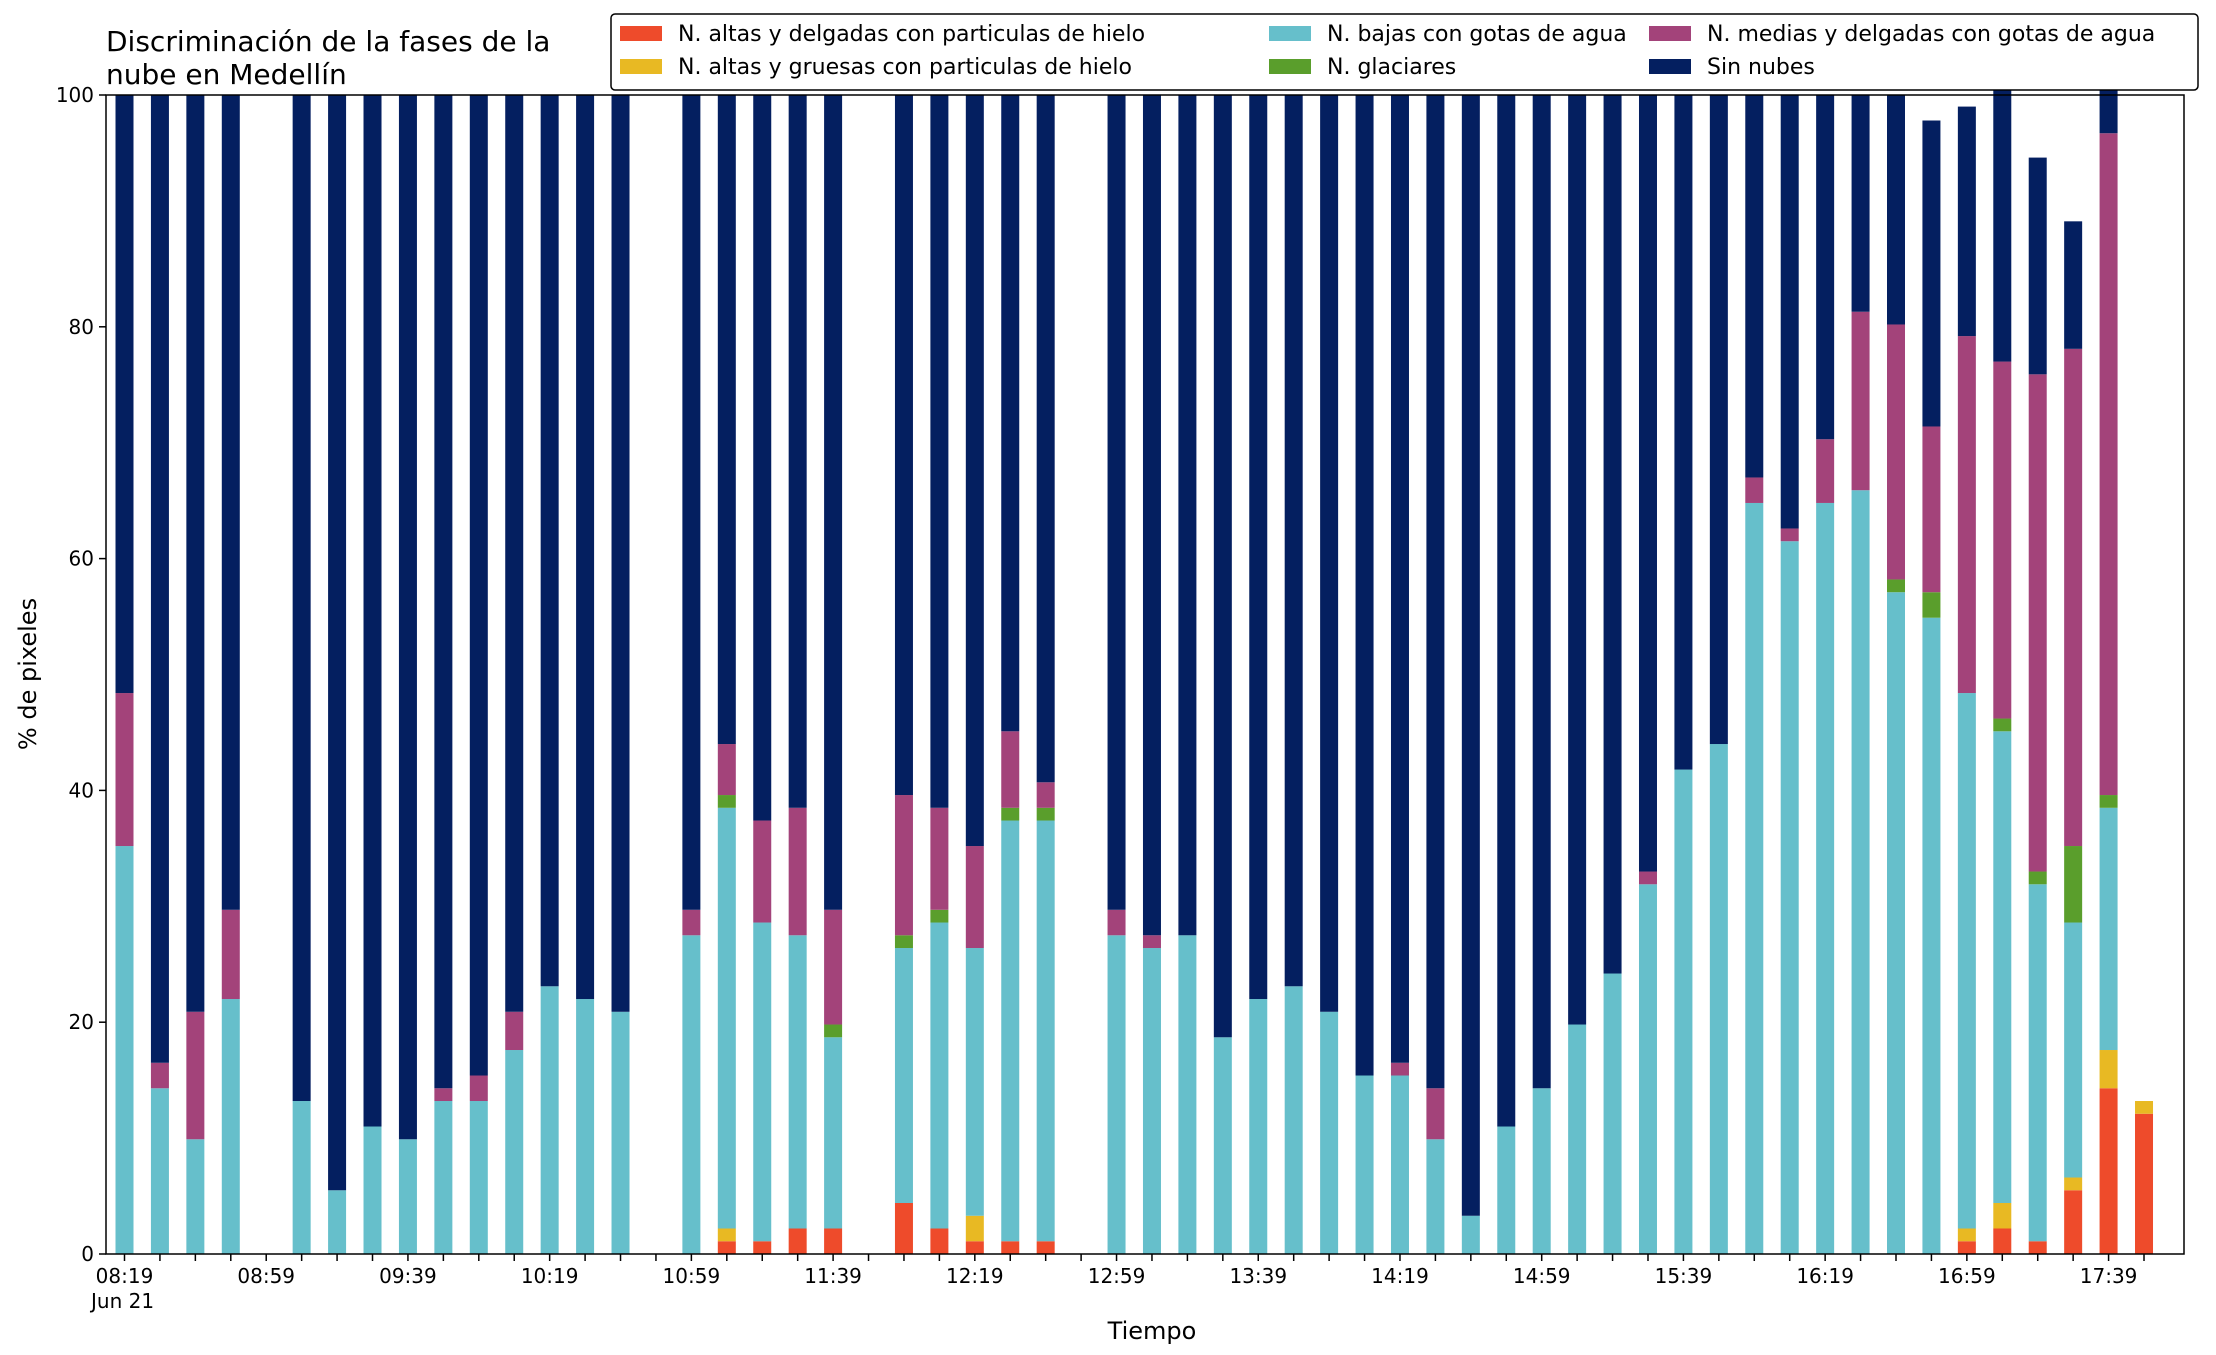 This screenshot has width=2216, height=1355. I want to click on bar-segment-1139-s5, so click(833, 502).